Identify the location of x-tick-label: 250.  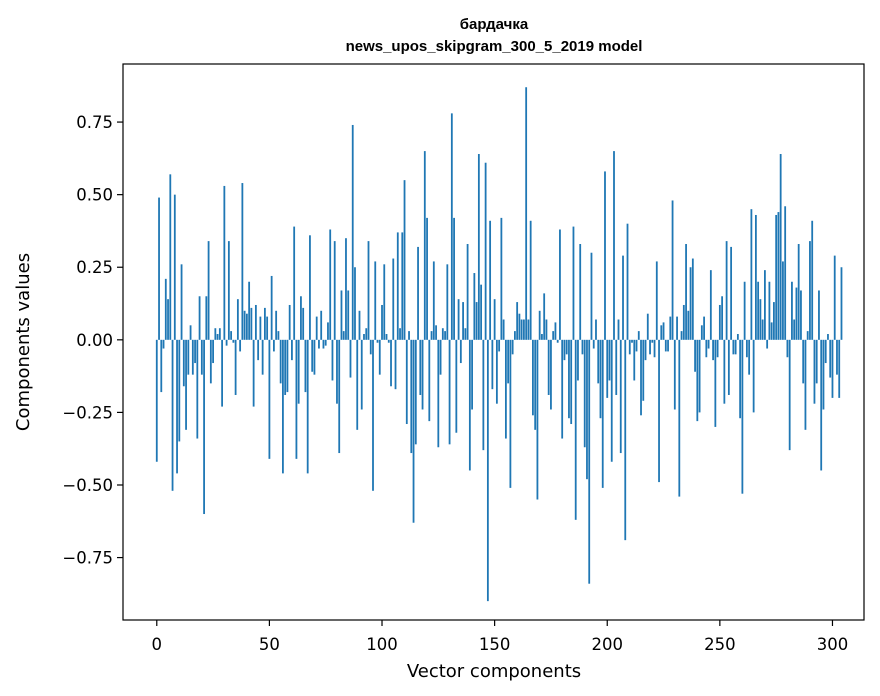
(720, 644).